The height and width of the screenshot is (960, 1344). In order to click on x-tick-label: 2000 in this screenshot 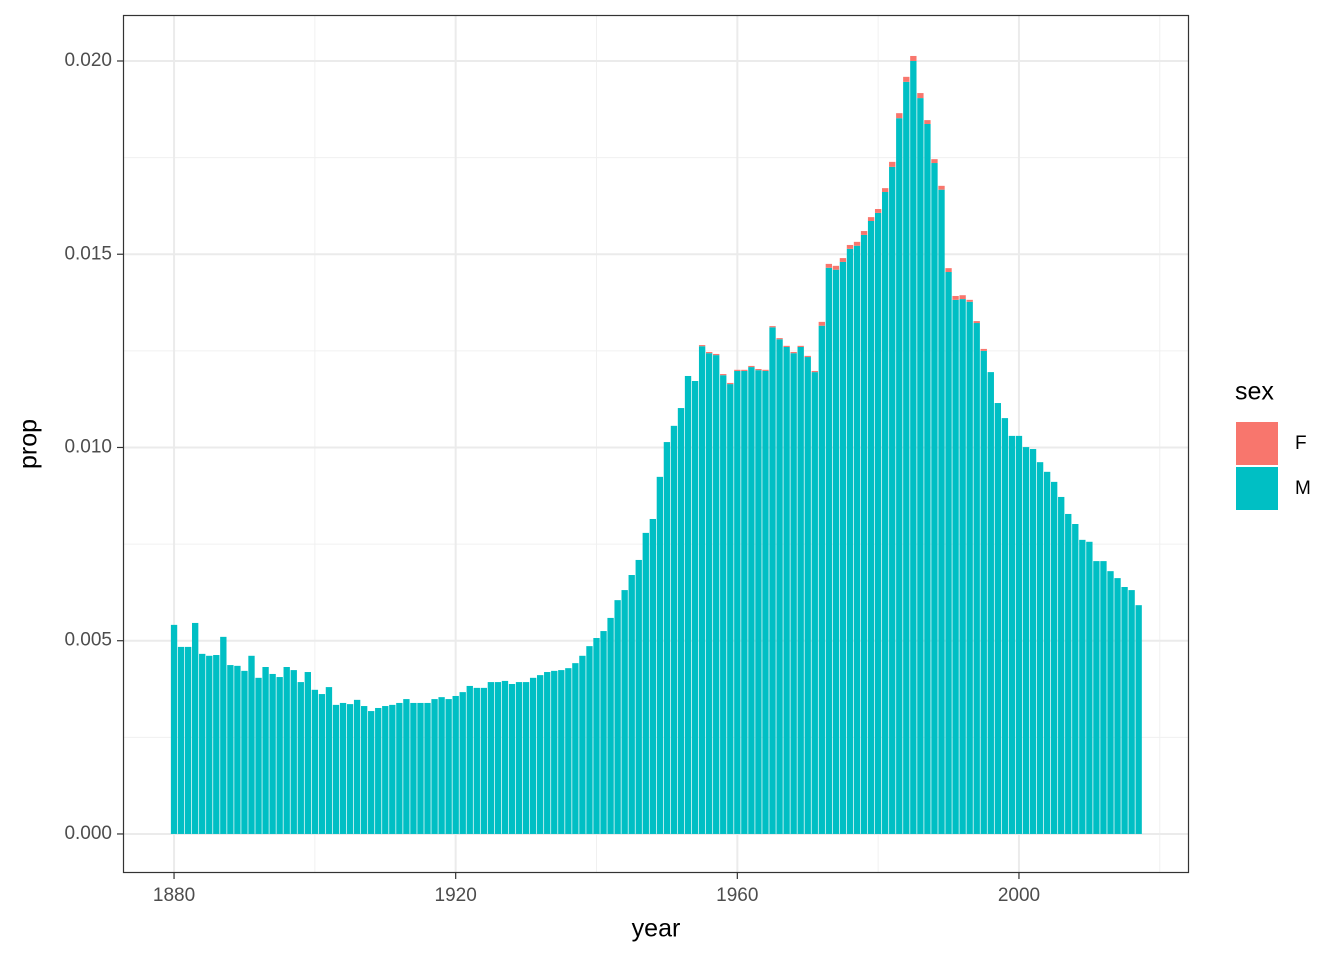, I will do `click(1019, 895)`.